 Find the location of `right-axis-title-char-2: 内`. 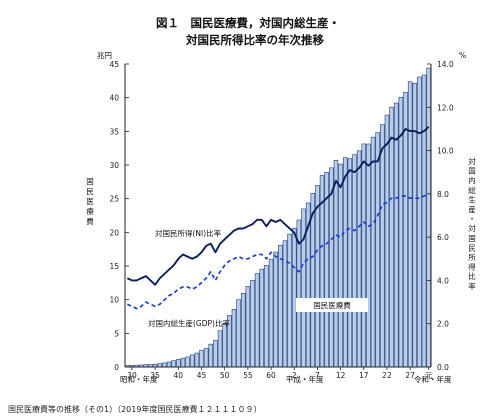

right-axis-title-char-2: 内 is located at coordinates (472, 180).